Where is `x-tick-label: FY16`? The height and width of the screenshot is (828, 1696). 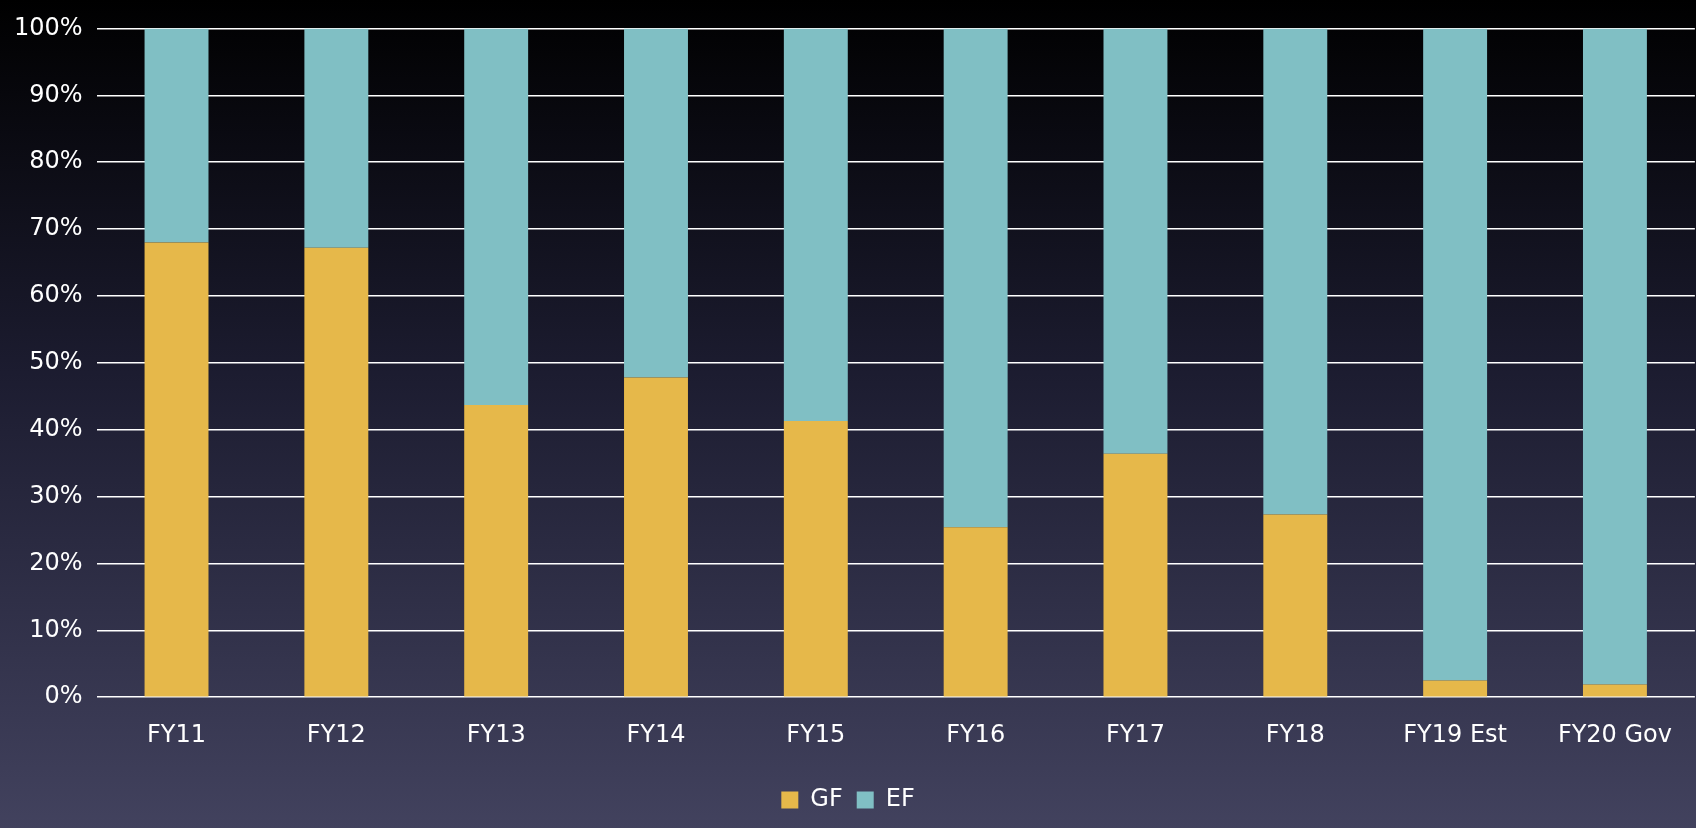
x-tick-label: FY16 is located at coordinates (976, 733).